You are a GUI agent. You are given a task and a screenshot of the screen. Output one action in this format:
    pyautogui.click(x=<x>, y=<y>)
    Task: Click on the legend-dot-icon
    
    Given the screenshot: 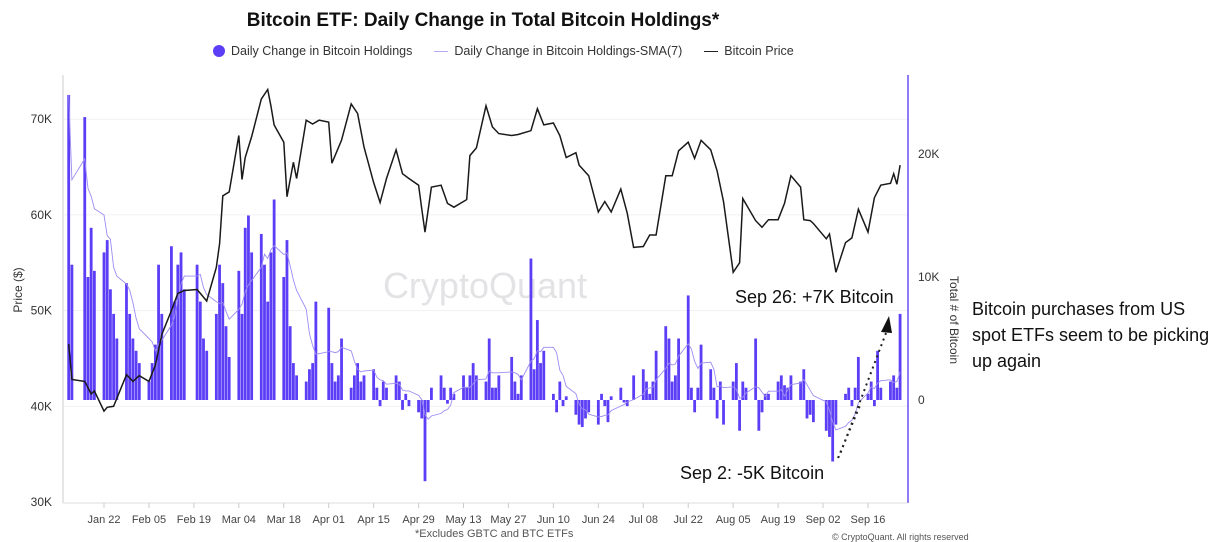 What is the action you would take?
    pyautogui.click(x=219, y=51)
    